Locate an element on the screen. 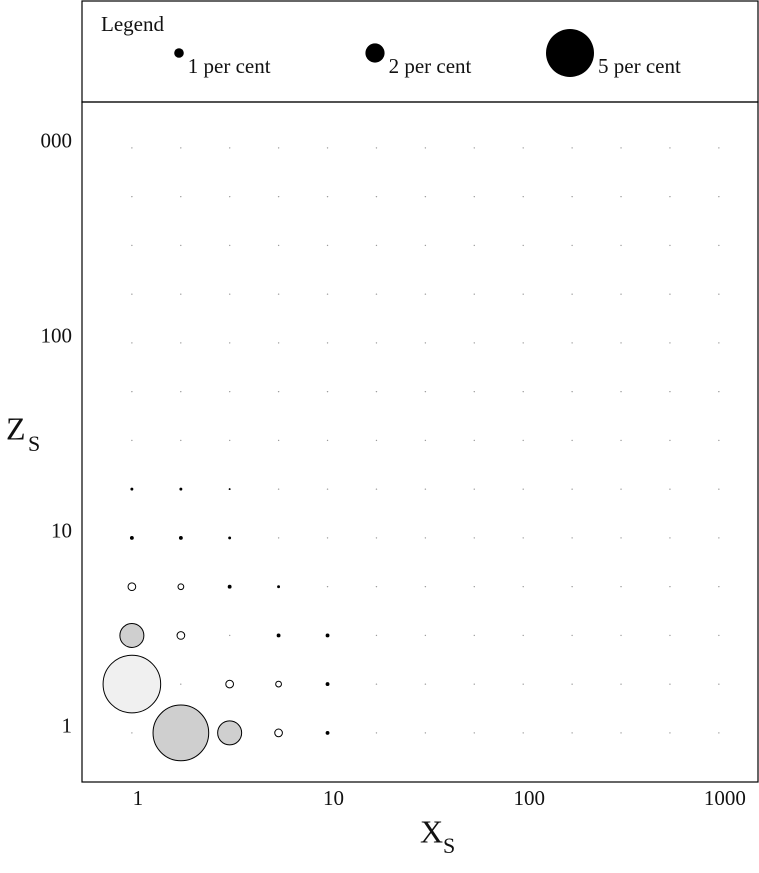 This screenshot has width=759, height=873. legend-label: 5 per cent is located at coordinates (639, 66).